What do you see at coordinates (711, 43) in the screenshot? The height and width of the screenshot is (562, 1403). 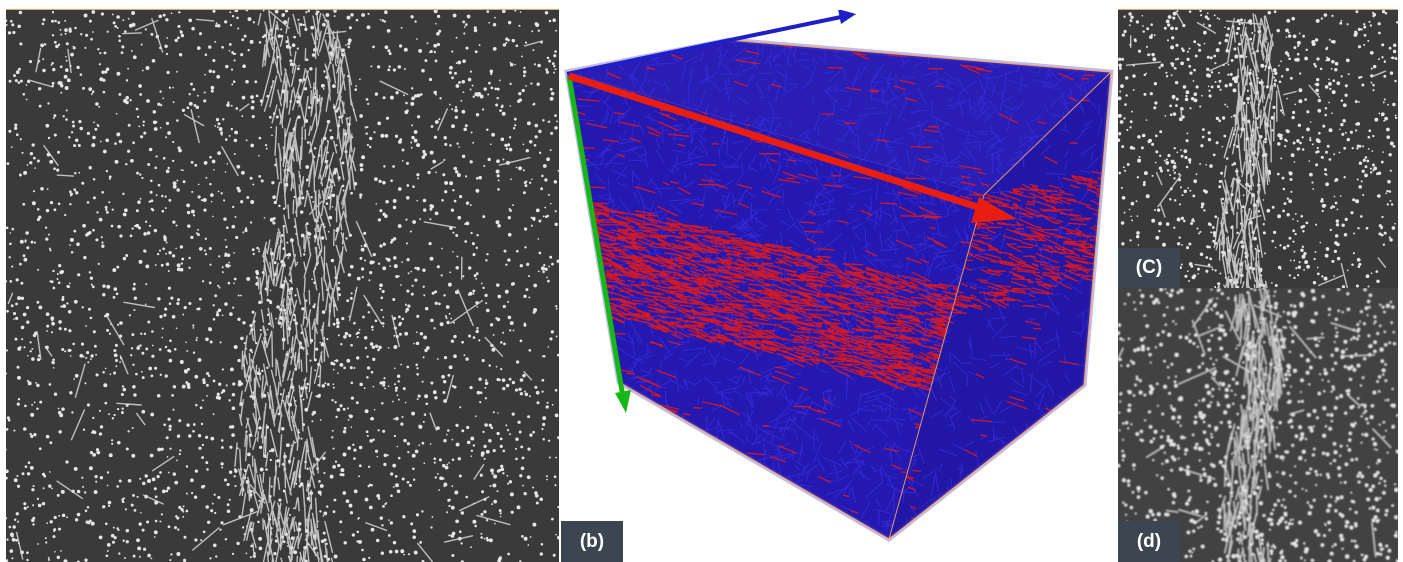 I see `z-axis-arrow-icon` at bounding box center [711, 43].